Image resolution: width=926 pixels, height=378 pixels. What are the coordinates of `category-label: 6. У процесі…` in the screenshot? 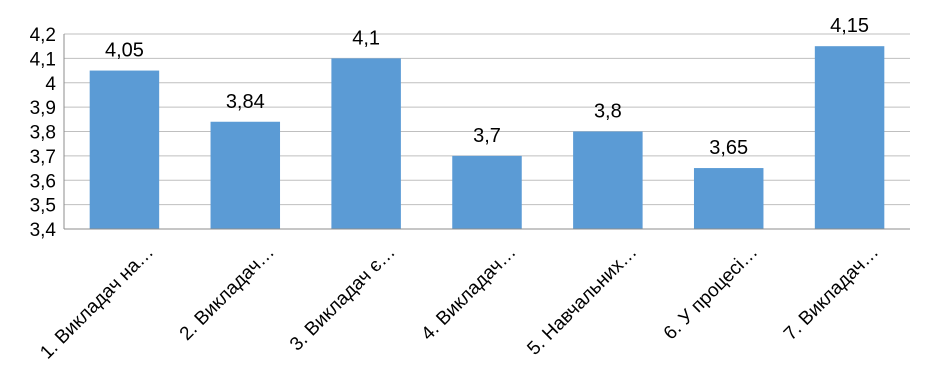 It's located at (711, 293).